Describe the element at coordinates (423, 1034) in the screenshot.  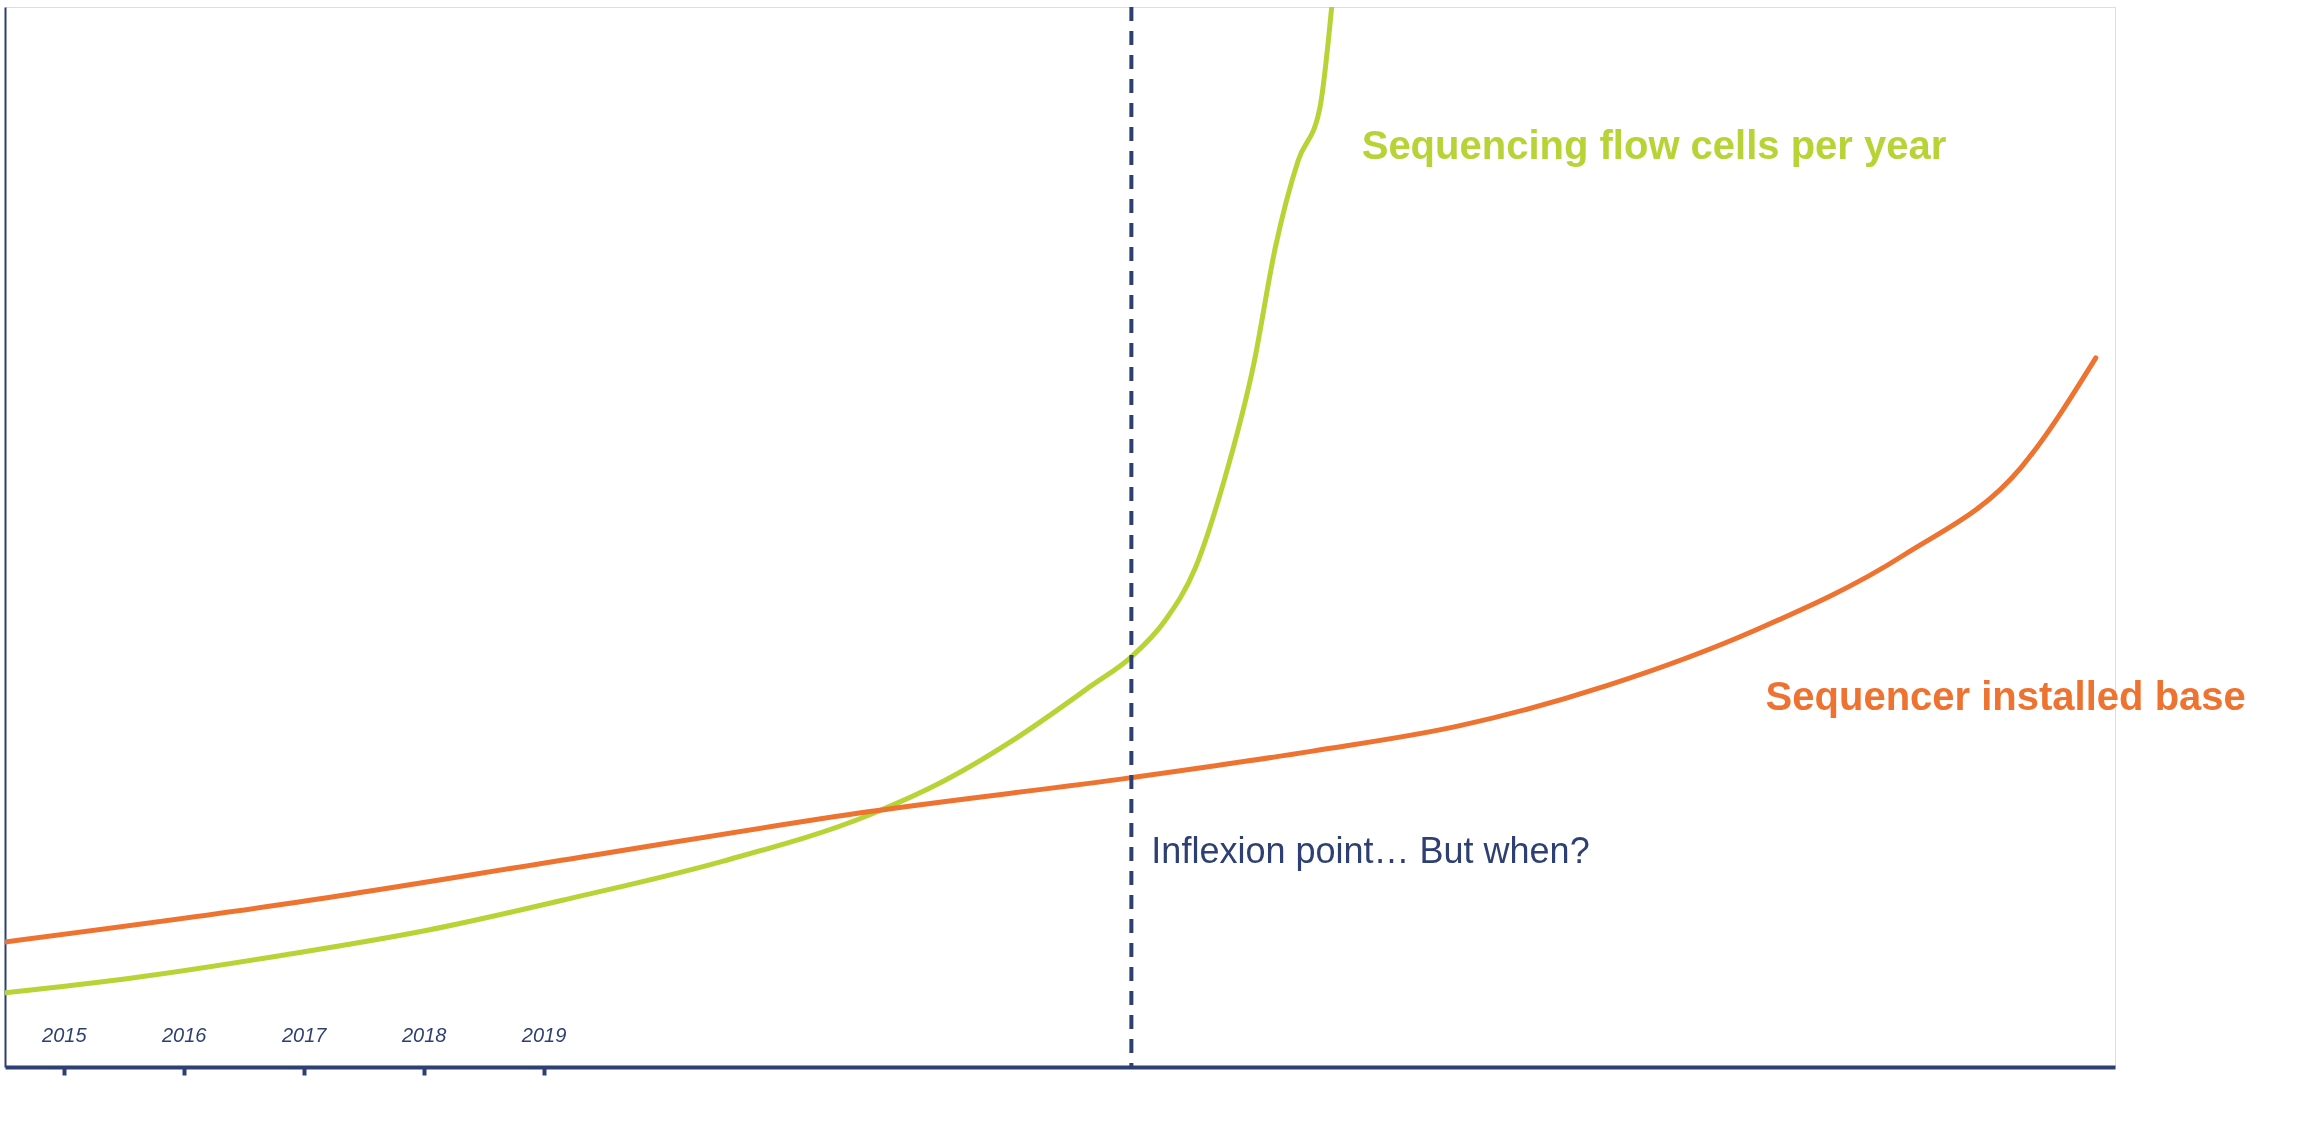
I see `x-tick-label: 2018` at that location.